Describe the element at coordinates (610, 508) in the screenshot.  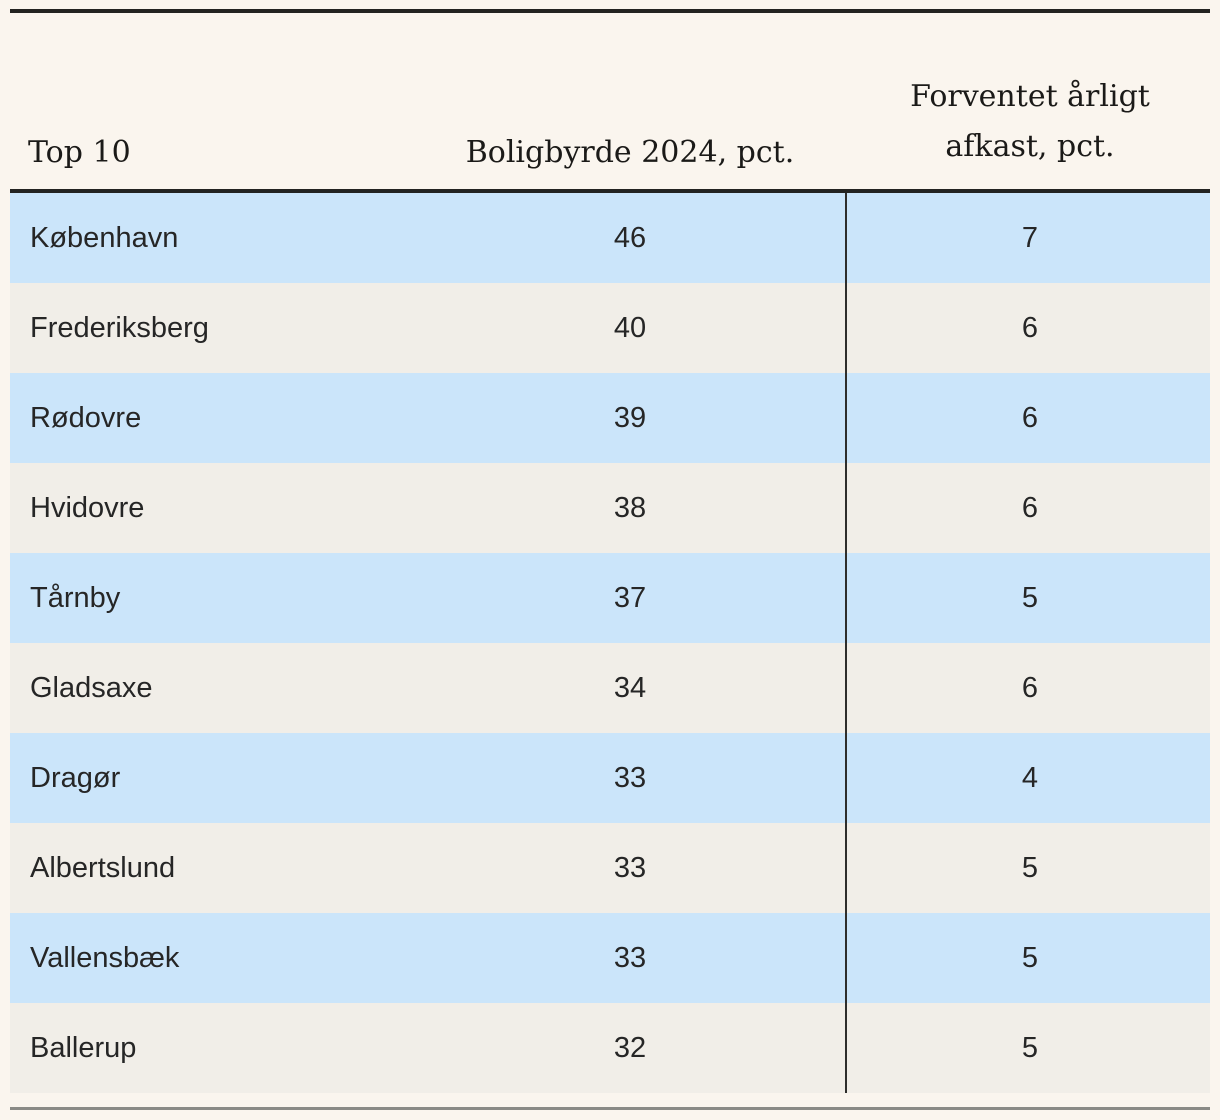
I see `table-row: Hvidovre 38 6` at that location.